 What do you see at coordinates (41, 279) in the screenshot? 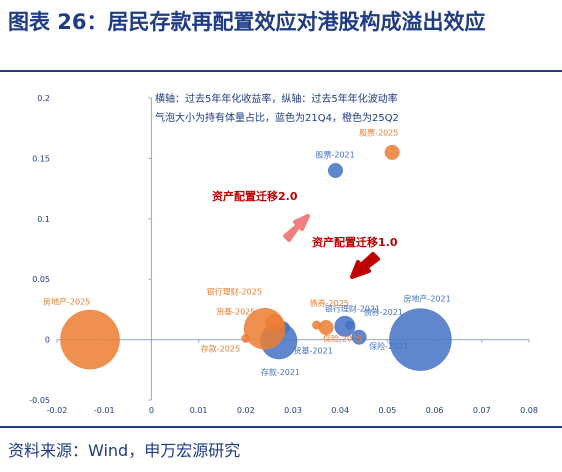
I see `y-tick-label: 0.05` at bounding box center [41, 279].